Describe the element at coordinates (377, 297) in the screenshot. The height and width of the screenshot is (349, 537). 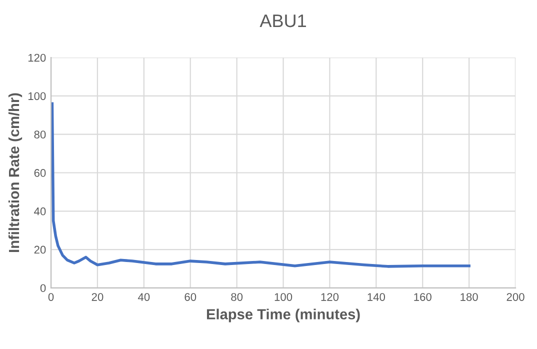
I see `x-tick-label: 140` at that location.